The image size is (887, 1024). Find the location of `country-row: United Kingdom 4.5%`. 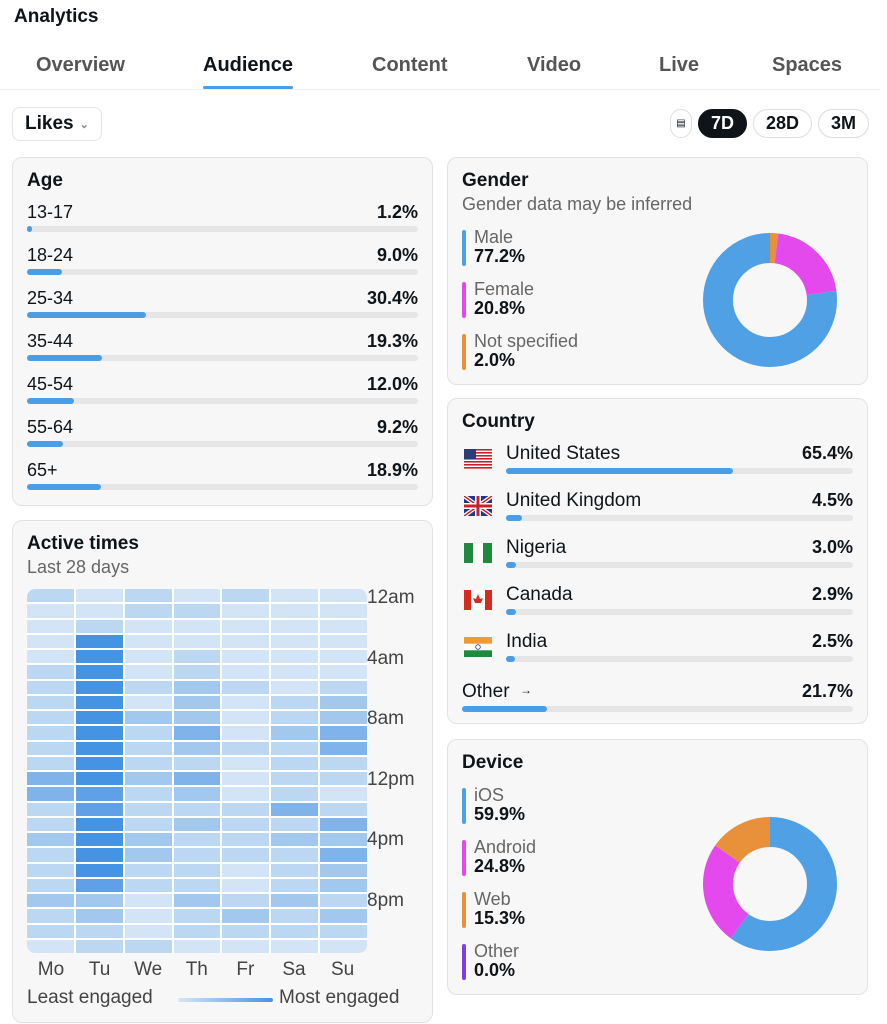

country-row: United Kingdom 4.5% is located at coordinates (657, 510).